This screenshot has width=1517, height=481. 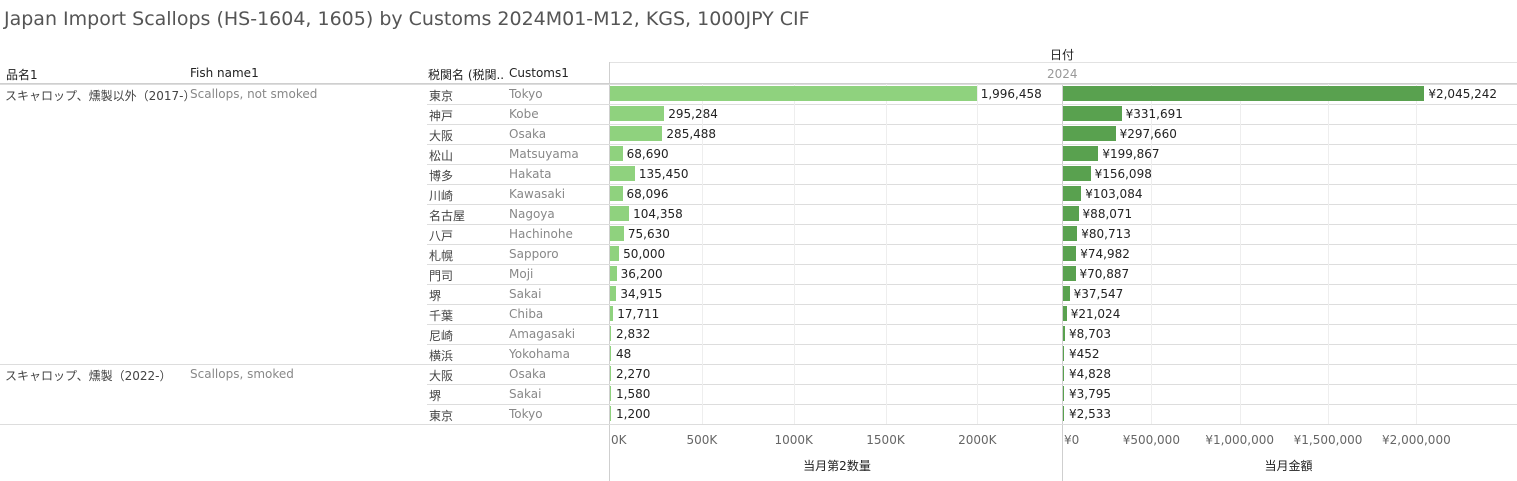 I want to click on quantity-value-label: 34,915, so click(x=641, y=294).